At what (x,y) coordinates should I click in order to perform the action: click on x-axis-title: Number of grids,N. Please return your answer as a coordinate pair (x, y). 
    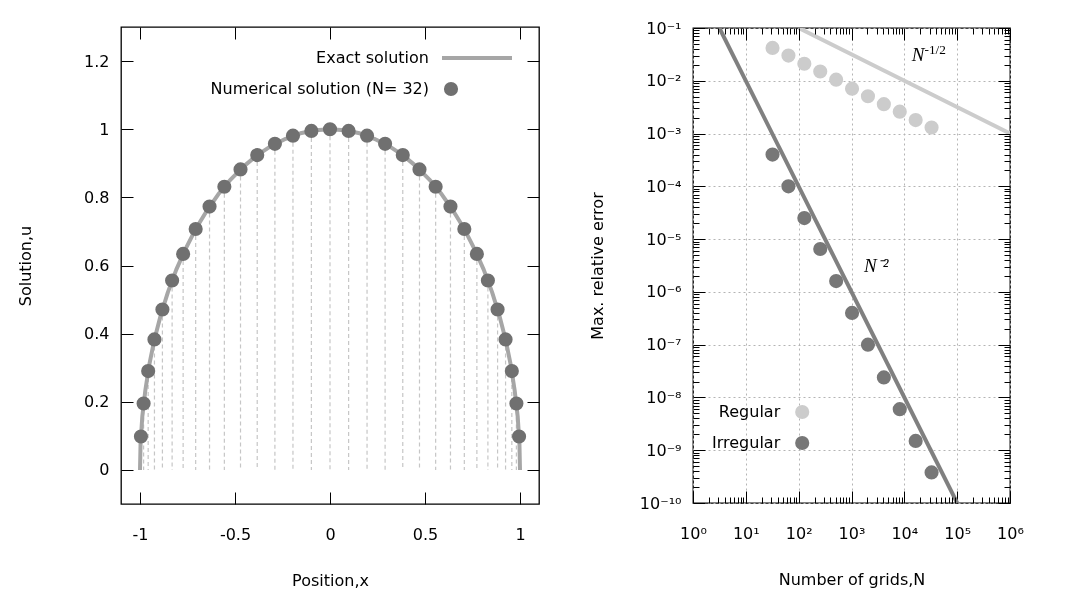
    Looking at the image, I should click on (852, 579).